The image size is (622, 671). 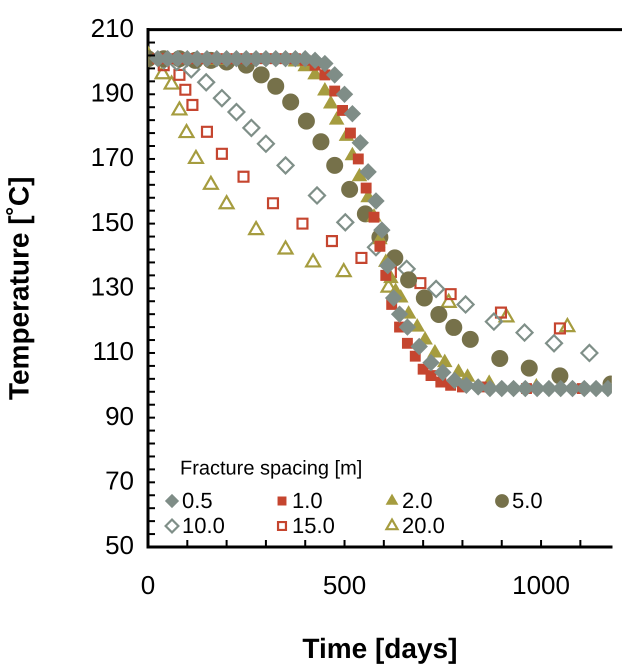 I want to click on x-tick-label: 0, so click(x=148, y=585).